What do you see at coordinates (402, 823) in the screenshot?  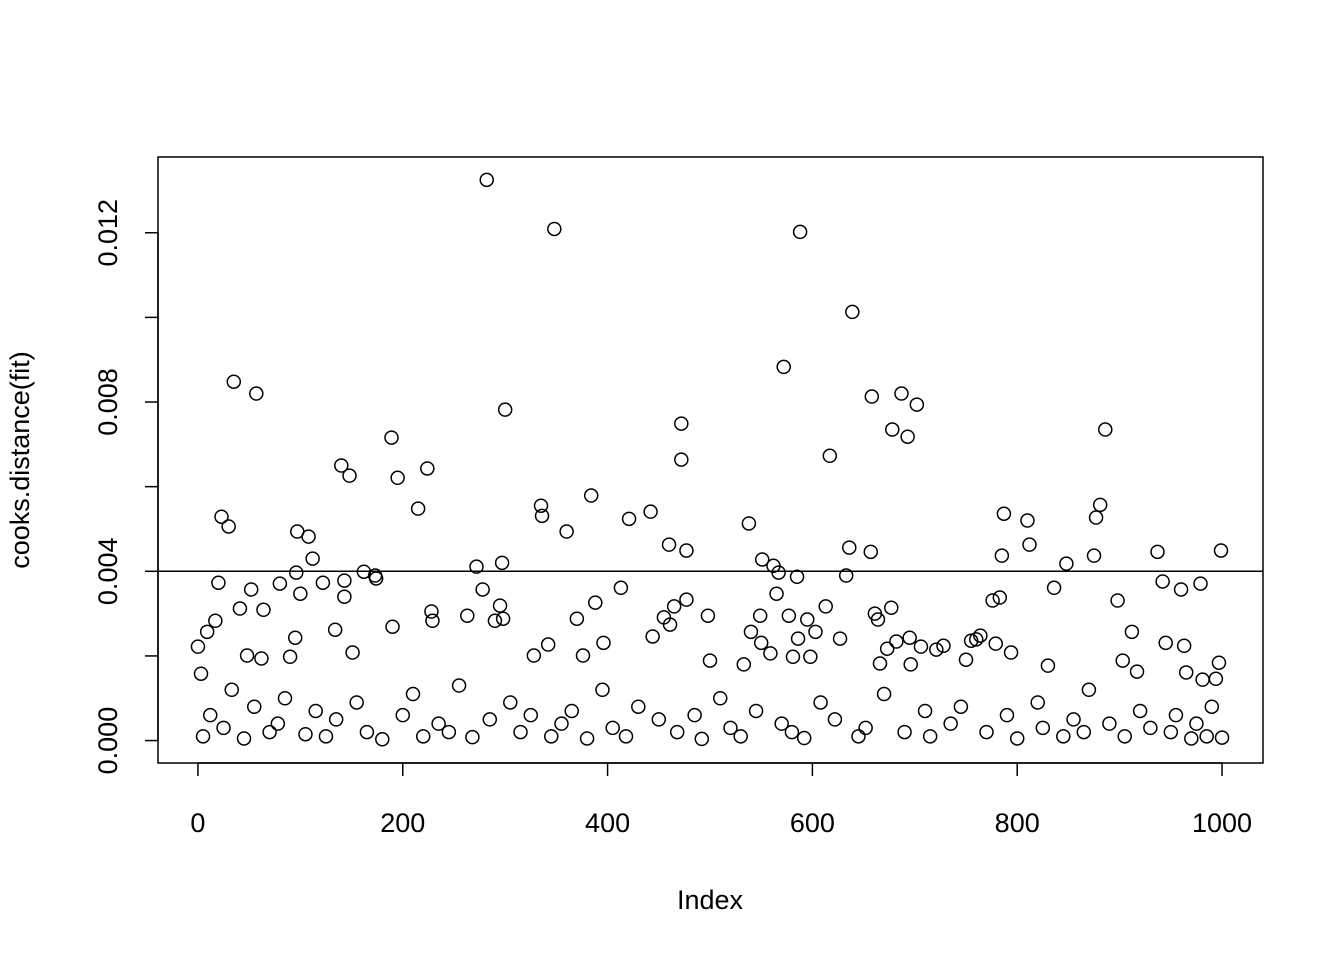 I see `x-tick-label: 200` at bounding box center [402, 823].